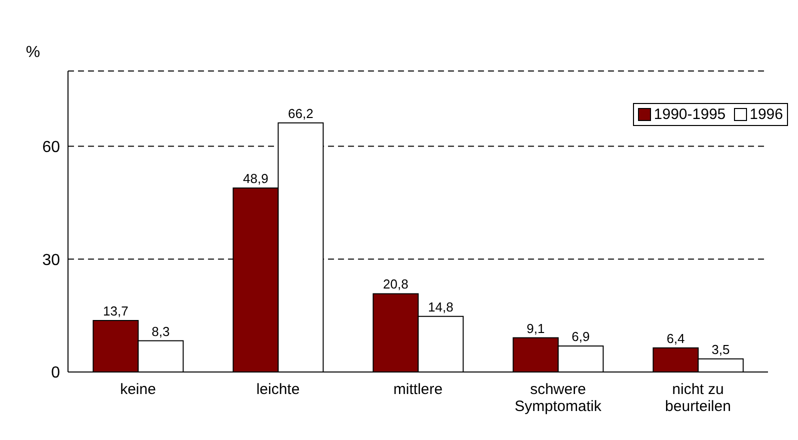  I want to click on y-tick-label: 30, so click(51, 260).